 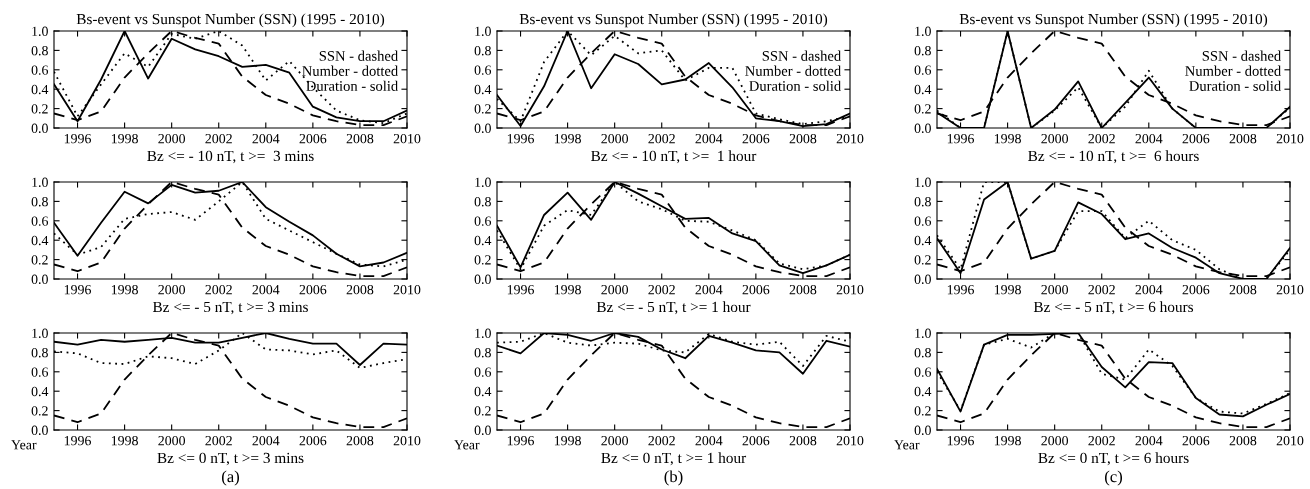 I want to click on x-axis-title: Bz <= - 10 nT, t >= 6 hours, so click(x=1113, y=157).